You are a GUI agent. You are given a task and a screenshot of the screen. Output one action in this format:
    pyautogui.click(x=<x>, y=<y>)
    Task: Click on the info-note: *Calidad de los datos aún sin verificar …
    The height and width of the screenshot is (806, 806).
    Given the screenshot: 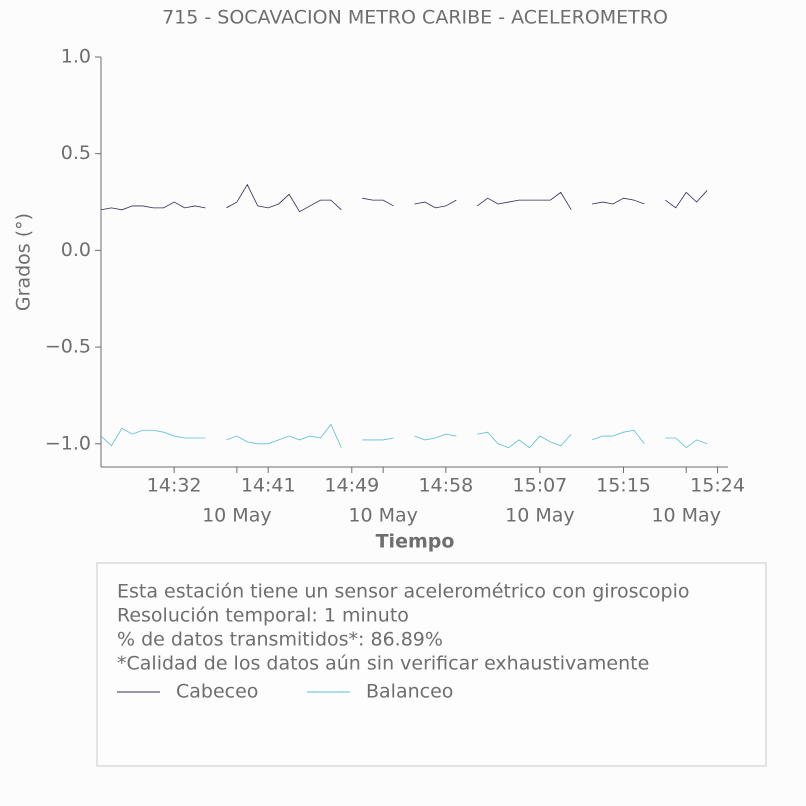 What is the action you would take?
    pyautogui.click(x=383, y=664)
    